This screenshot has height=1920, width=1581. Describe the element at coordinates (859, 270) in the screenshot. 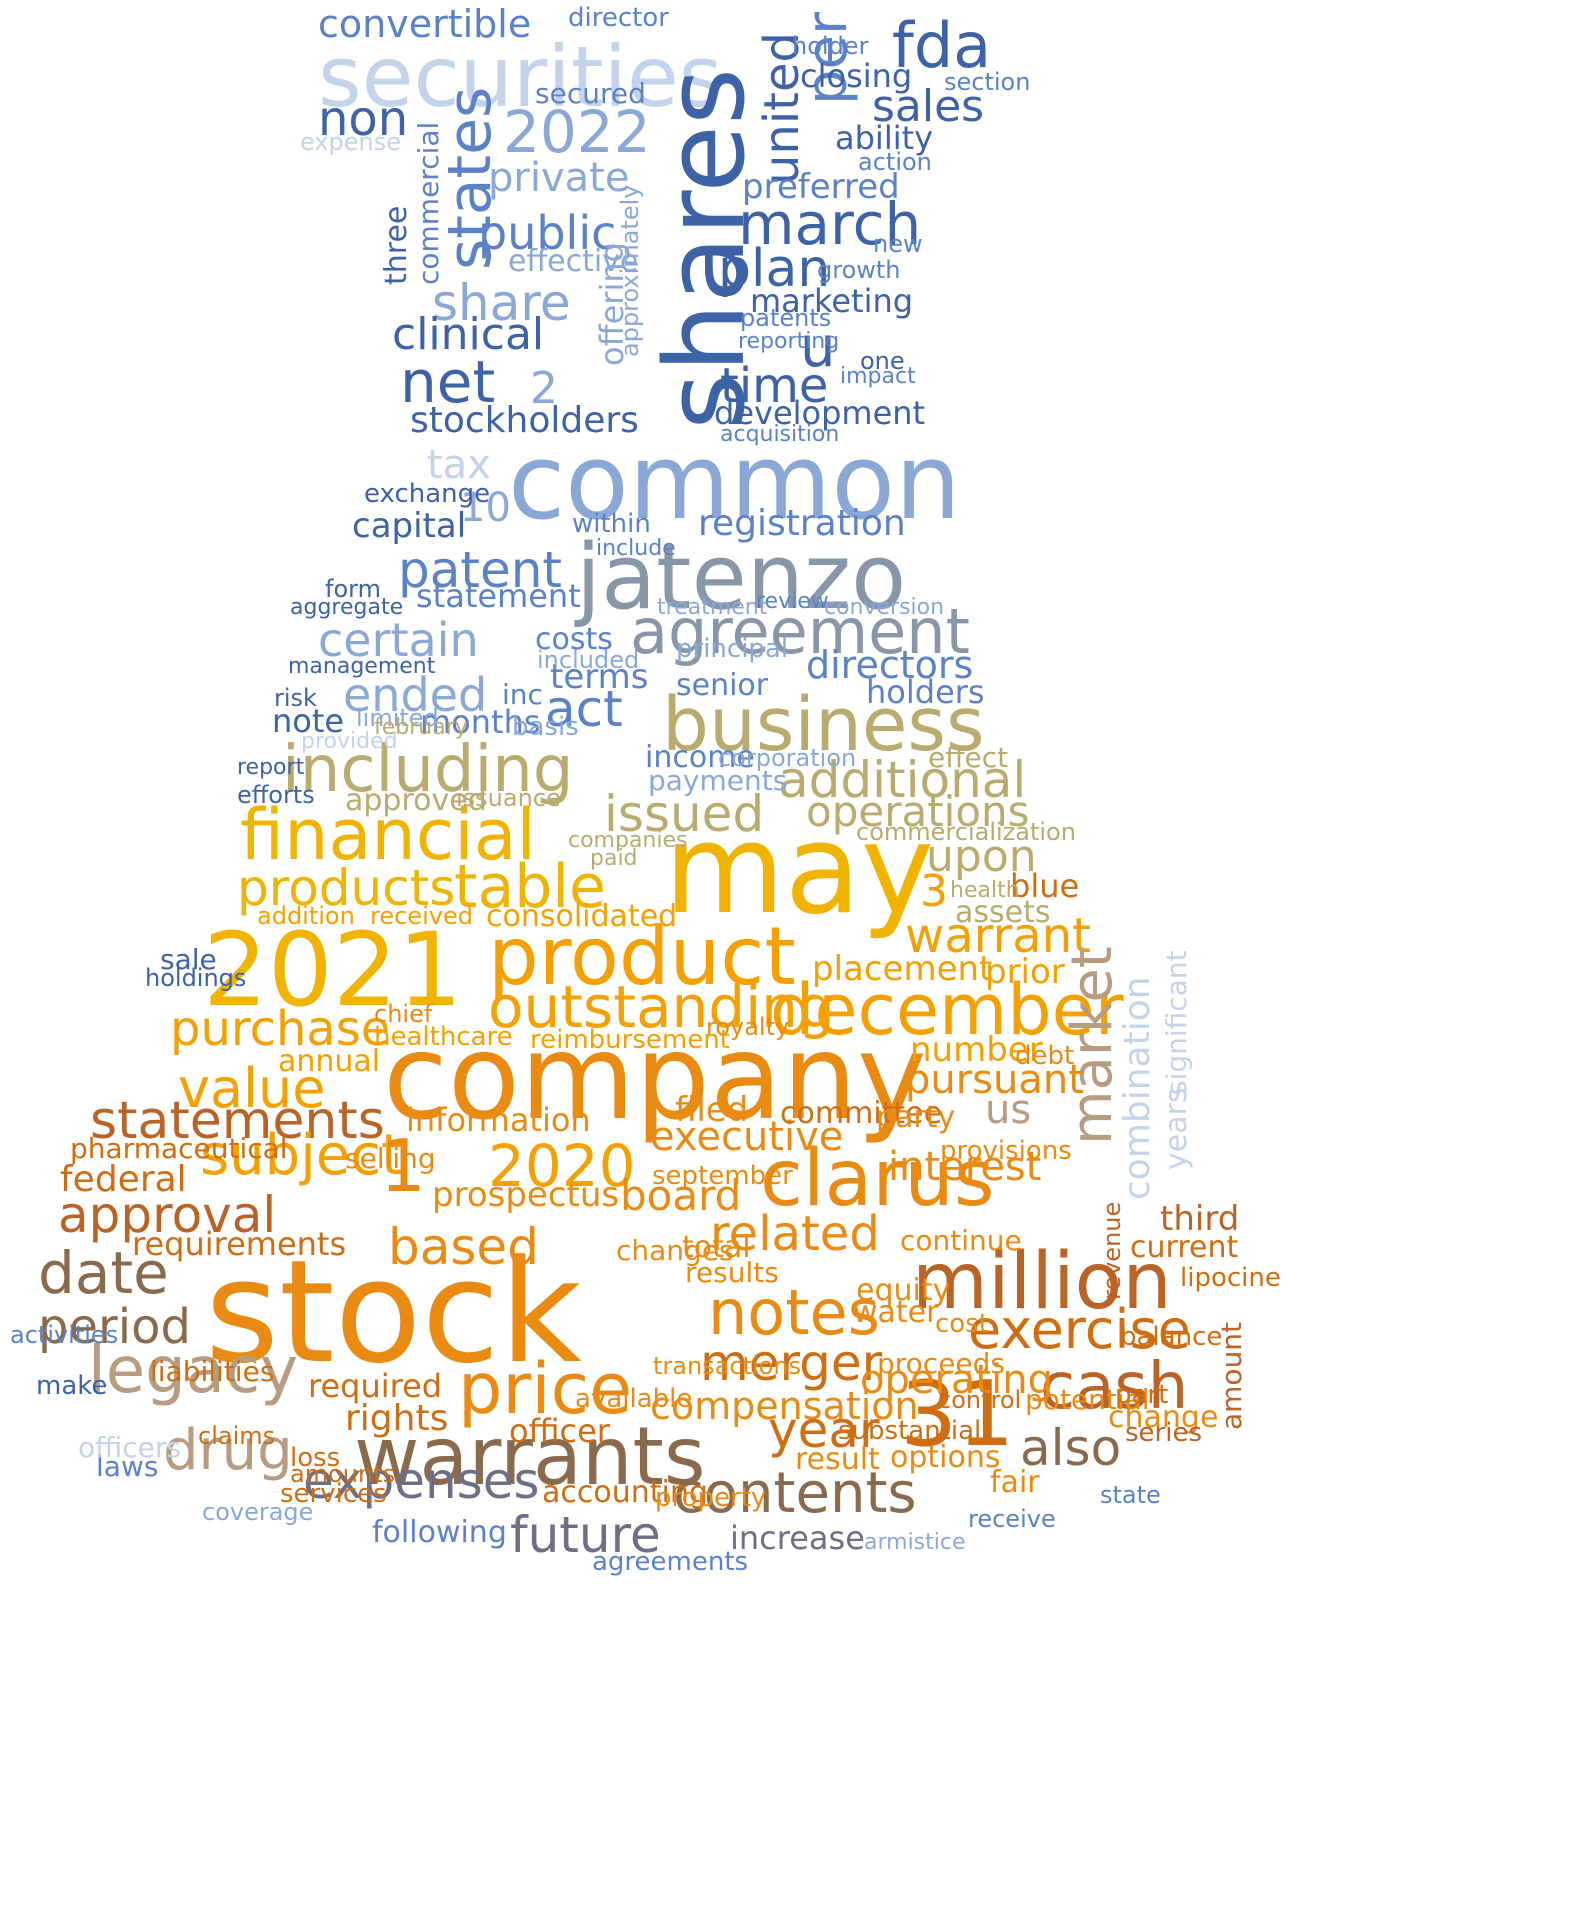

I see `word-168: growth` at that location.